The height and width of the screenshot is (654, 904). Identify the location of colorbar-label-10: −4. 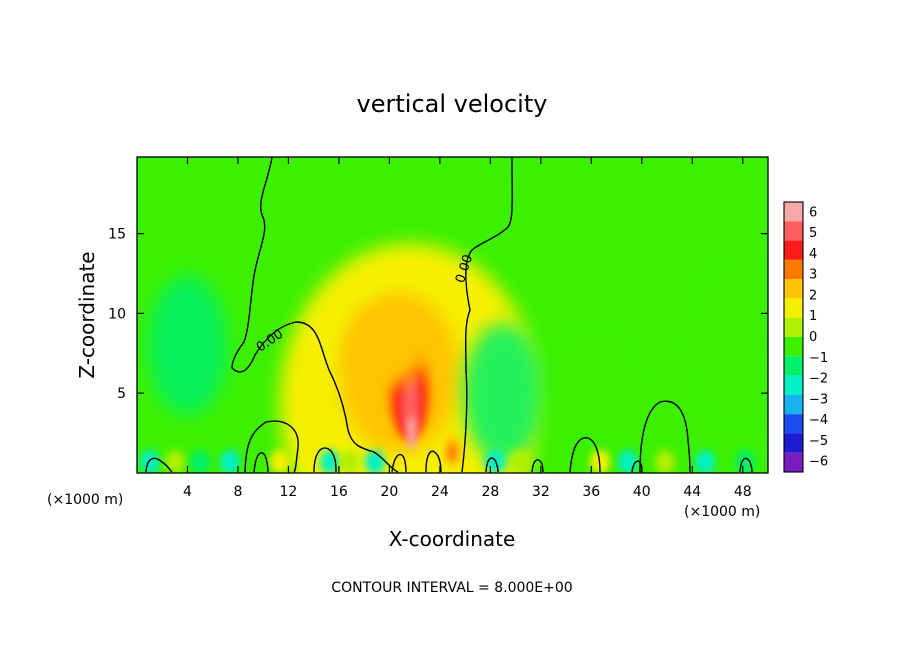
(818, 420).